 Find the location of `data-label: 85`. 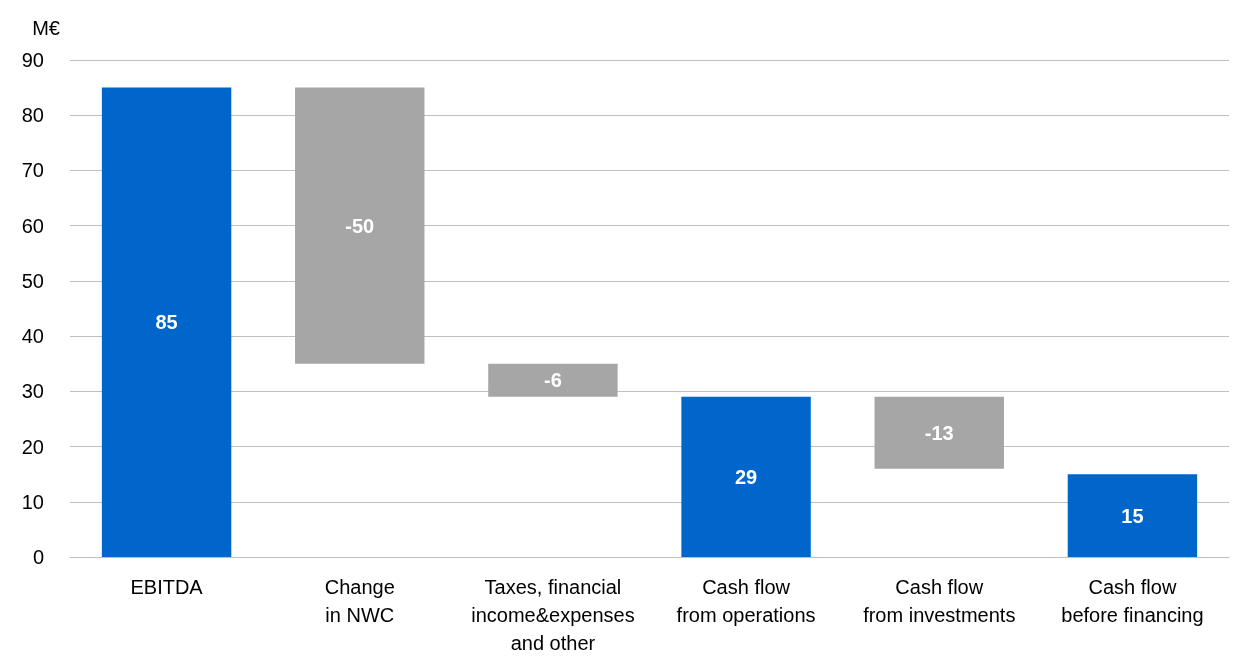

data-label: 85 is located at coordinates (166, 322).